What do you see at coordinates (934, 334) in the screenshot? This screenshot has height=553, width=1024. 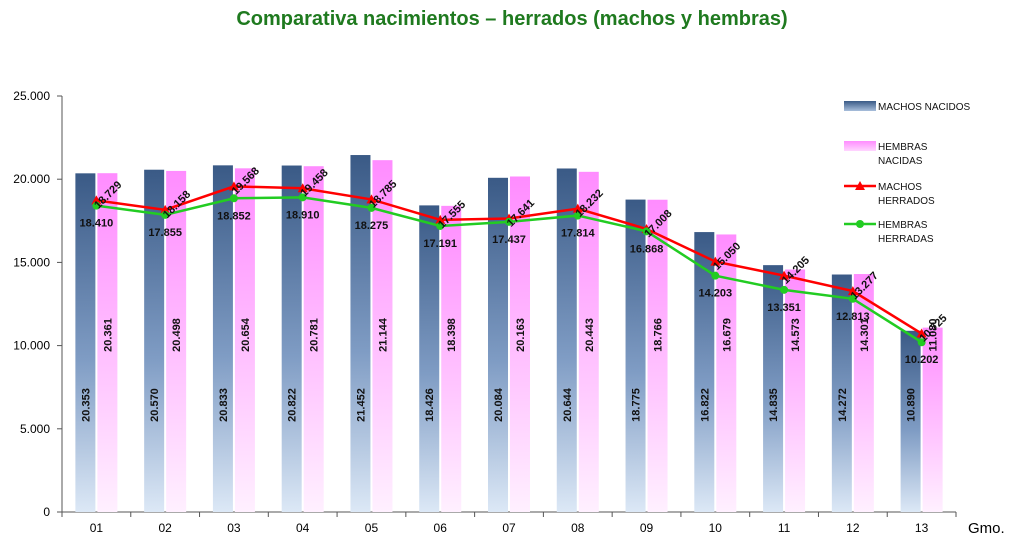 I see `bar-data-label: 11.080` at bounding box center [934, 334].